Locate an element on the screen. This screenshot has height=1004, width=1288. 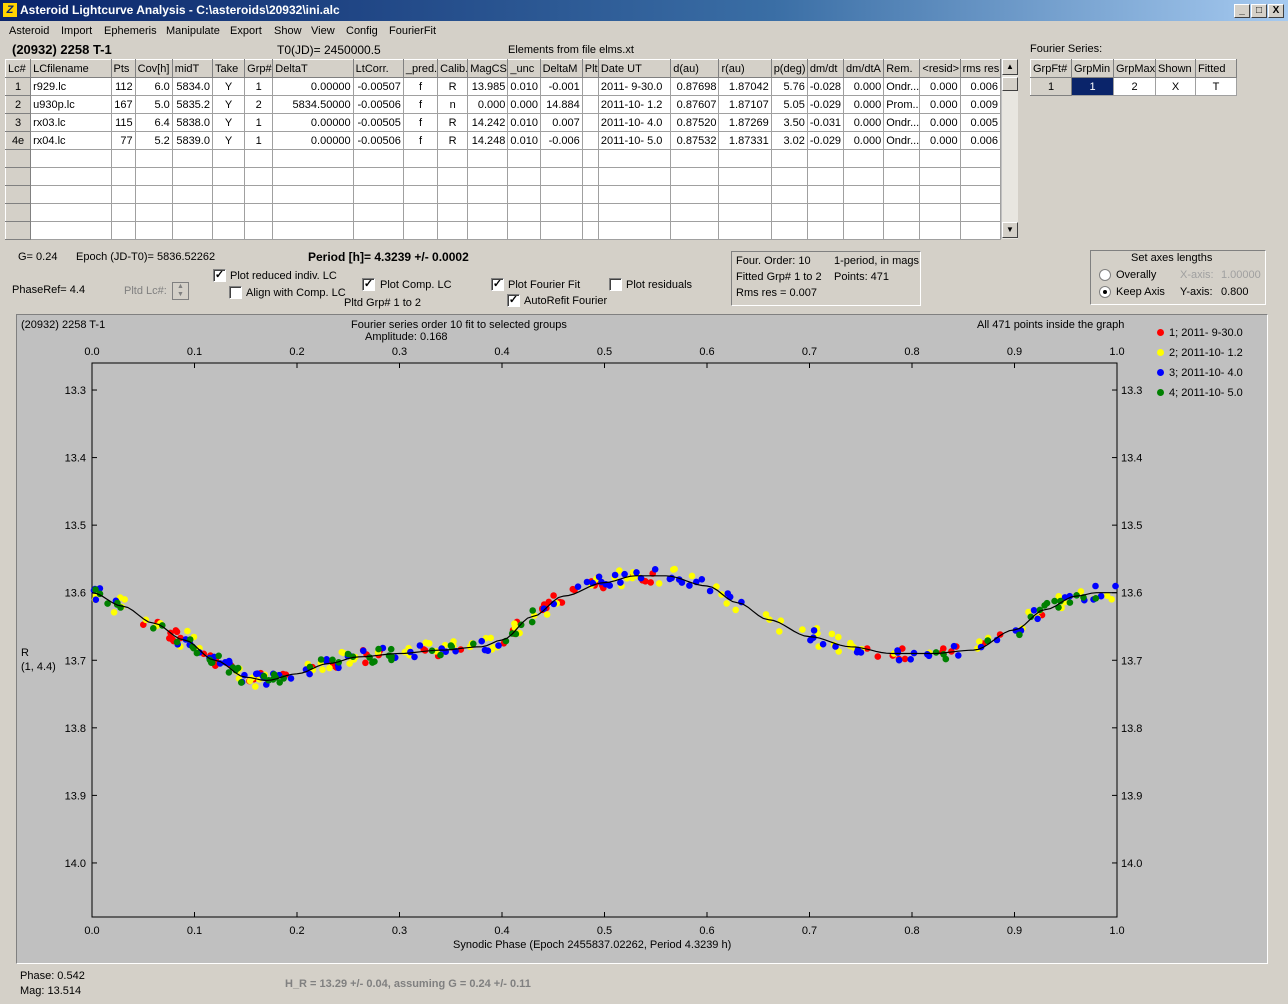
table-cell: 0.006 is located at coordinates (980, 86).